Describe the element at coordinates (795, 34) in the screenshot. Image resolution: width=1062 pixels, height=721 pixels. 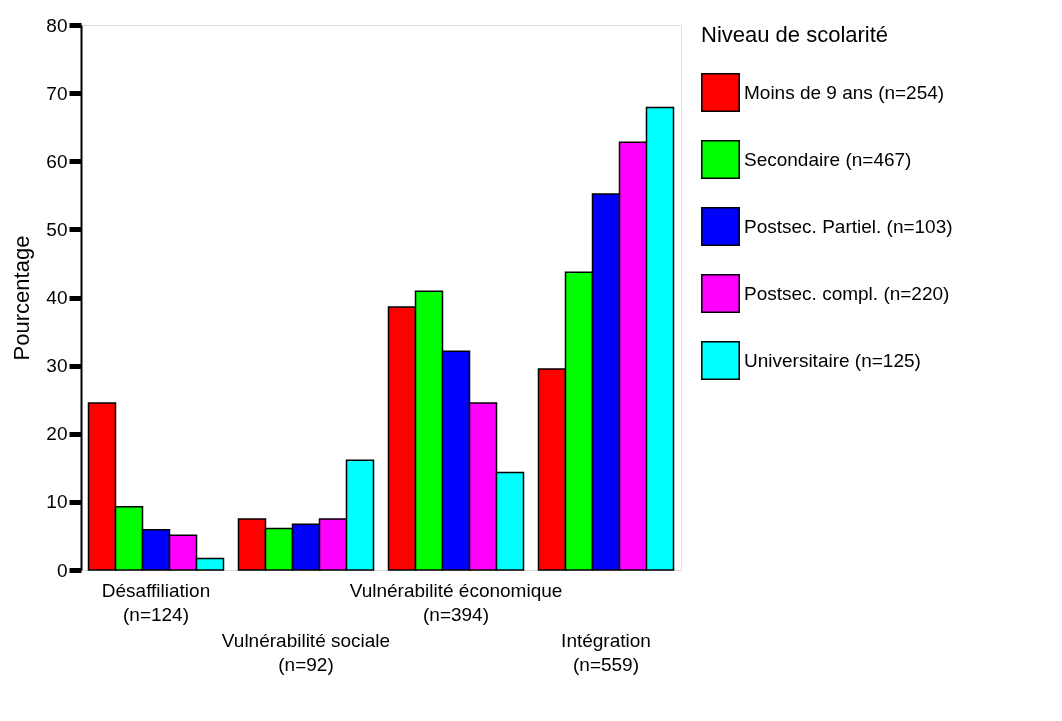
I see `legend-title: Niveau de scolarité` at that location.